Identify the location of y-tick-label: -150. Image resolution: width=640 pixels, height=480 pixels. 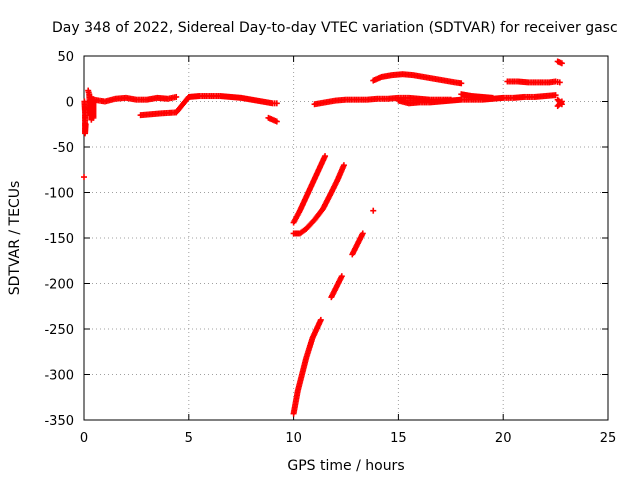
(59, 239).